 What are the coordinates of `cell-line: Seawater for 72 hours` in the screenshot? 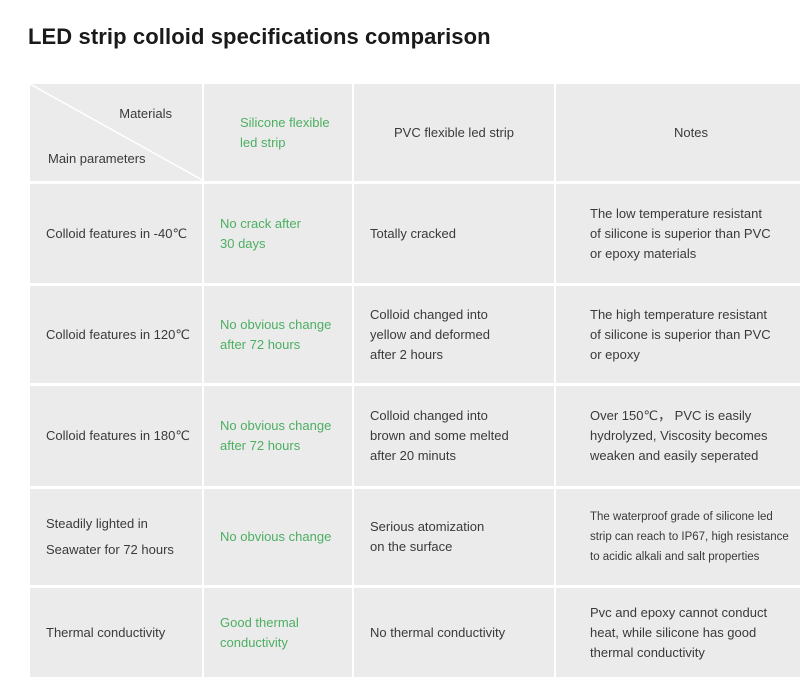 It's located at (110, 549).